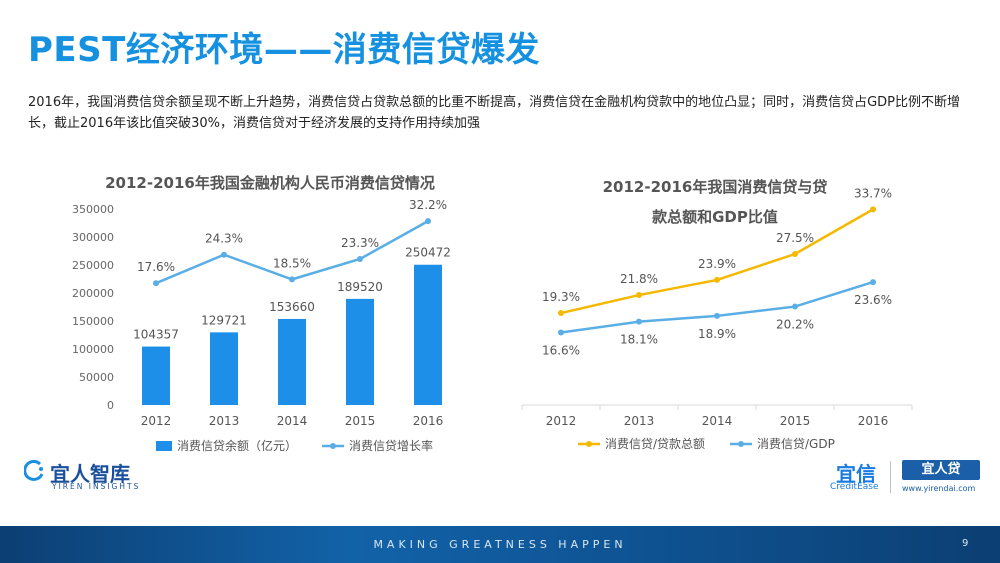 The width and height of the screenshot is (1000, 563). Describe the element at coordinates (795, 325) in the screenshot. I see `chart2-data-label: 20.2%` at that location.